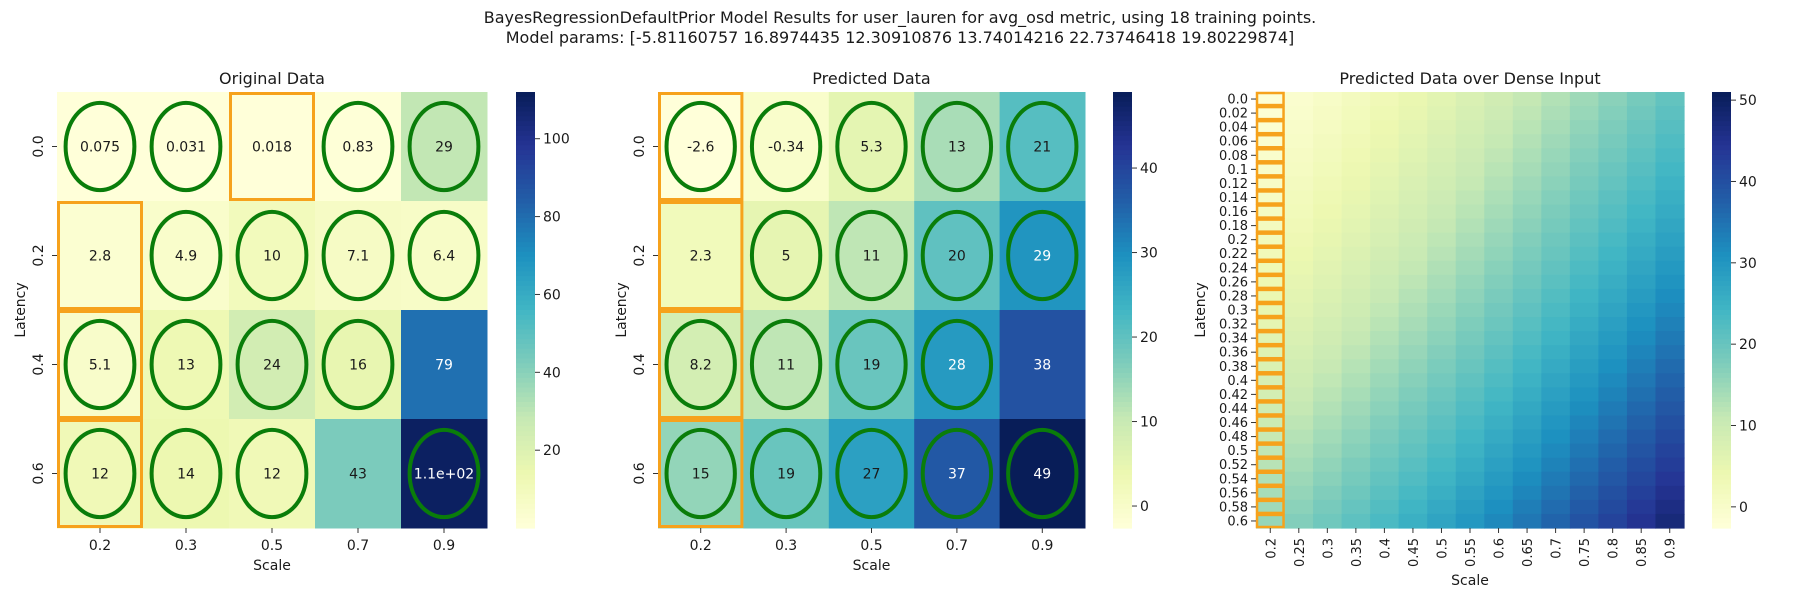 The image size is (1800, 600). Describe the element at coordinates (186, 148) in the screenshot. I see `cell-value-label: 0.031` at that location.